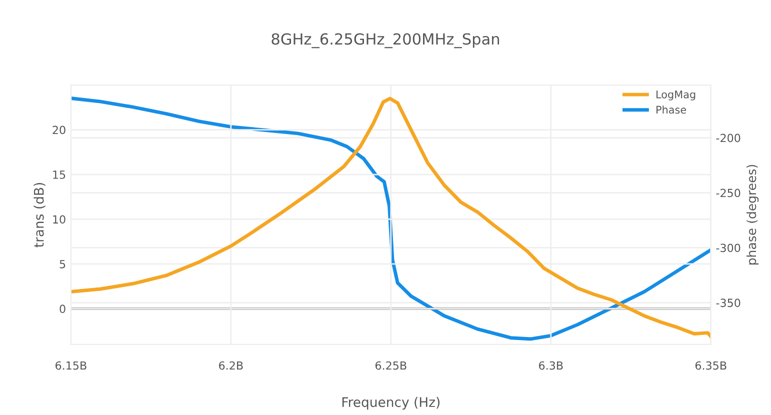 The width and height of the screenshot is (771, 415). Describe the element at coordinates (63, 309) in the screenshot. I see `y-tick-label: 0` at that location.